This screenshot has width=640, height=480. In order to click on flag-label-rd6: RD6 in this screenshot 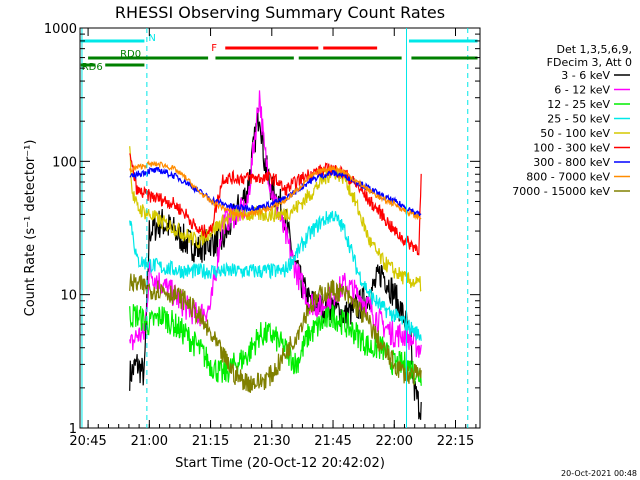, I will do `click(92, 67)`.